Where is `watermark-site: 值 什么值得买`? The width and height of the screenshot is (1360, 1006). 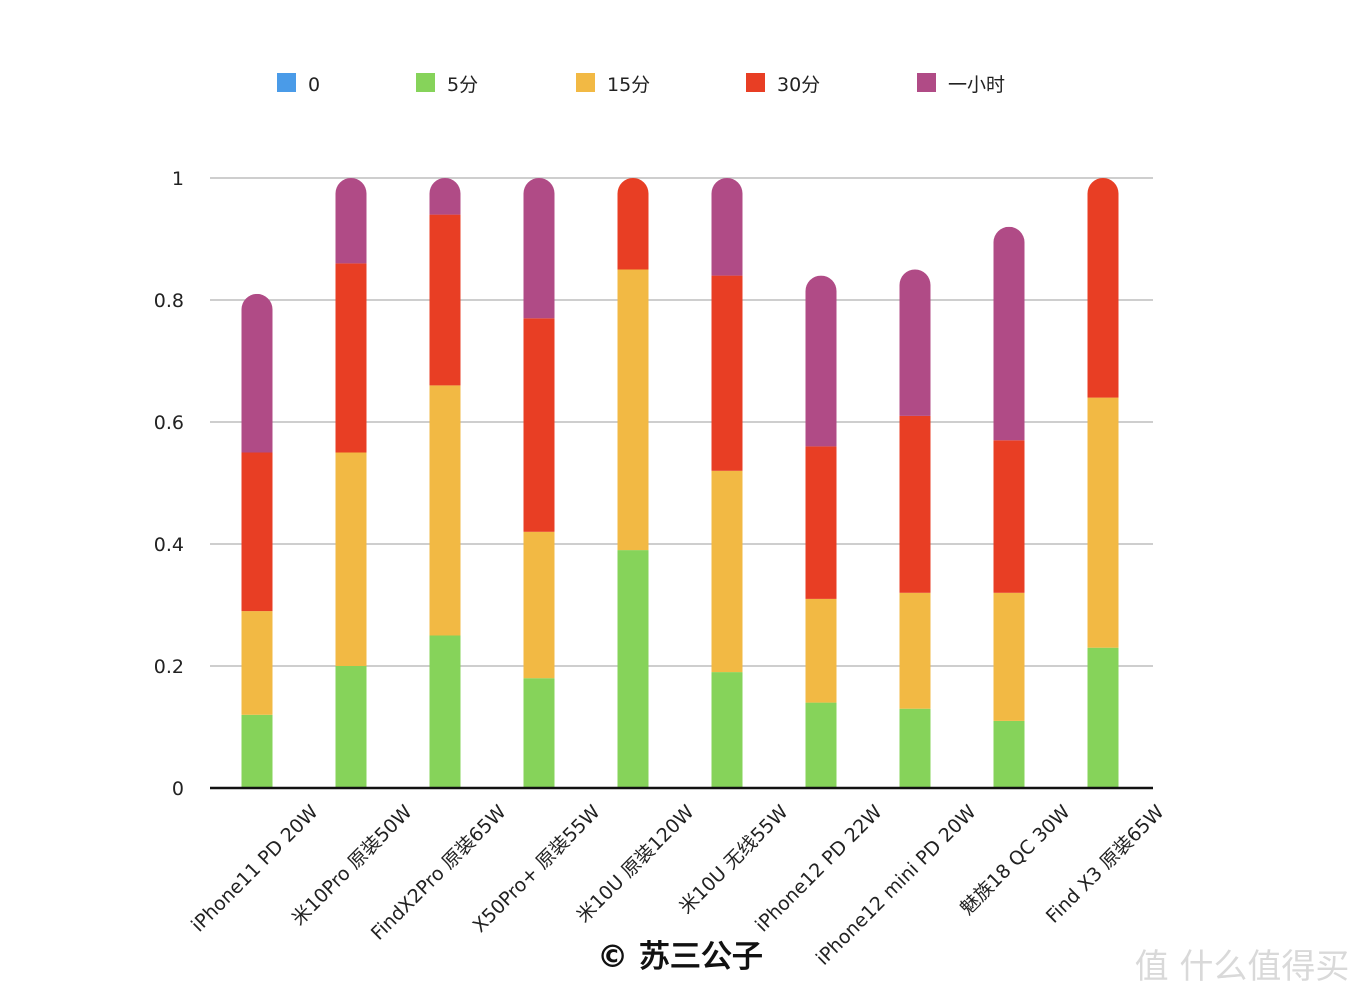 watermark-site: 值 什么值得买 is located at coordinates (1242, 967).